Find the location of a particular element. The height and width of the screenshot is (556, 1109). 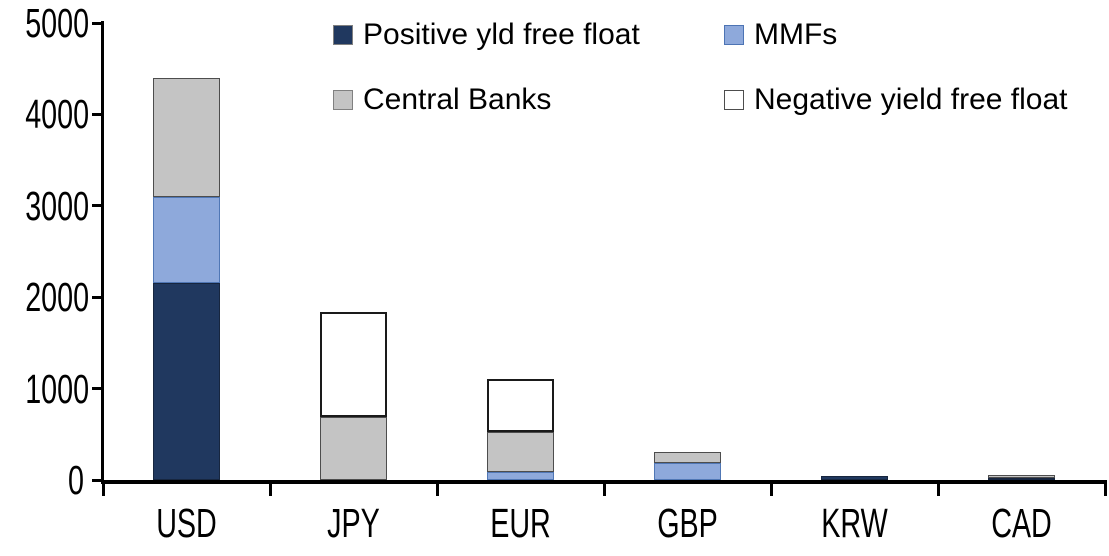

legend-item-series-3: Negative yield free float is located at coordinates (896, 100).